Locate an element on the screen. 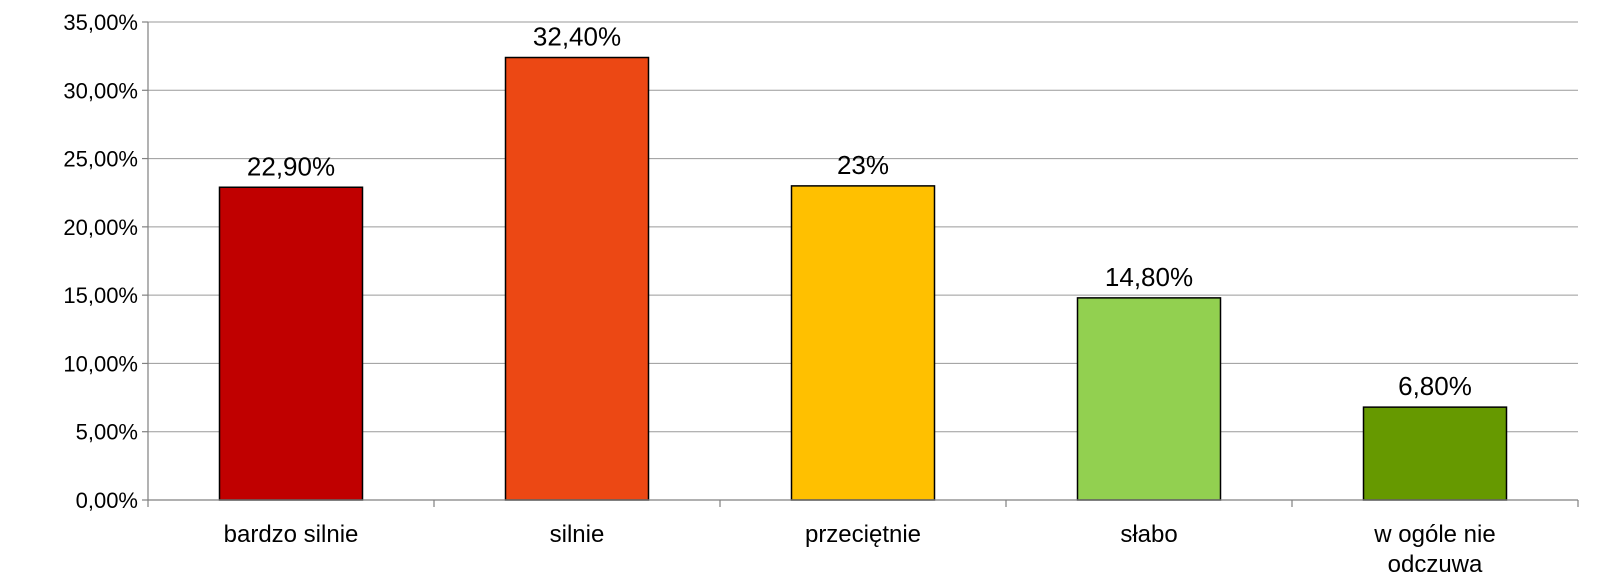  data-label: 14,80% is located at coordinates (1149, 277).